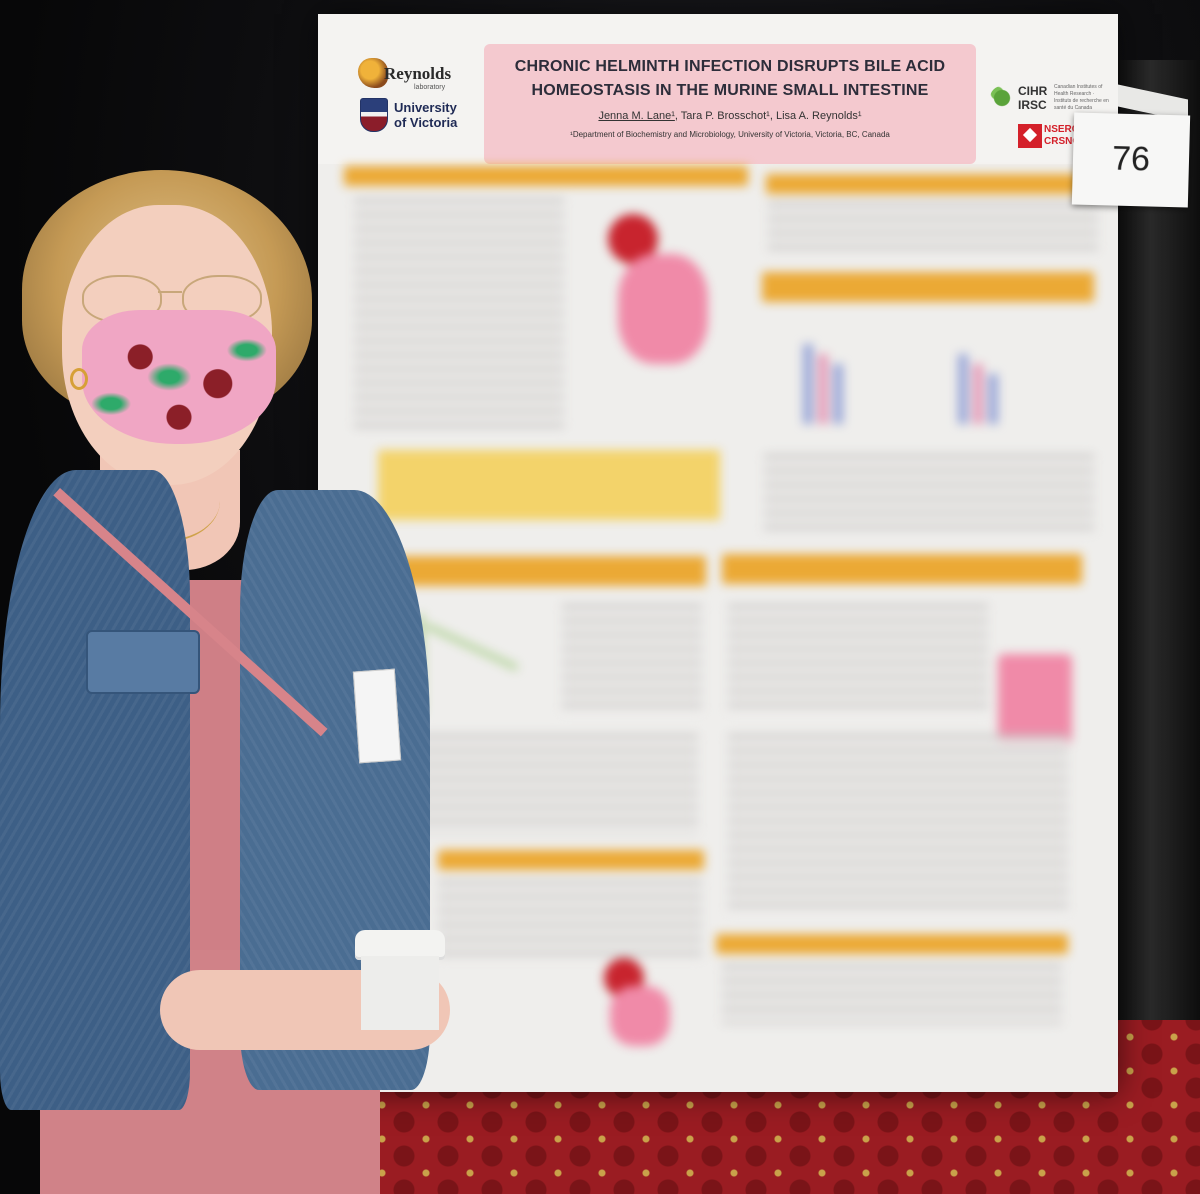  What do you see at coordinates (1159, 627) in the screenshot?
I see `easel-frame` at bounding box center [1159, 627].